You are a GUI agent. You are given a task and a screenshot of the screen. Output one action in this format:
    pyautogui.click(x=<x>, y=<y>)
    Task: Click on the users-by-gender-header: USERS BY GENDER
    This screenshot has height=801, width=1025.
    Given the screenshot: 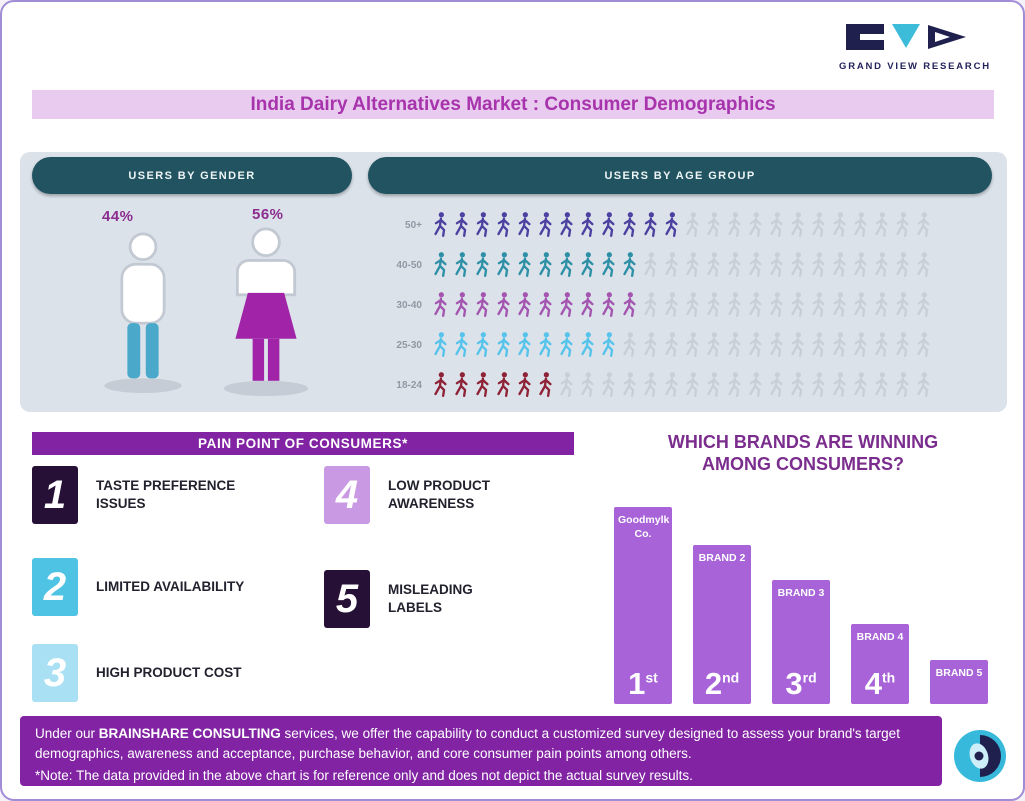 What is the action you would take?
    pyautogui.click(x=192, y=175)
    